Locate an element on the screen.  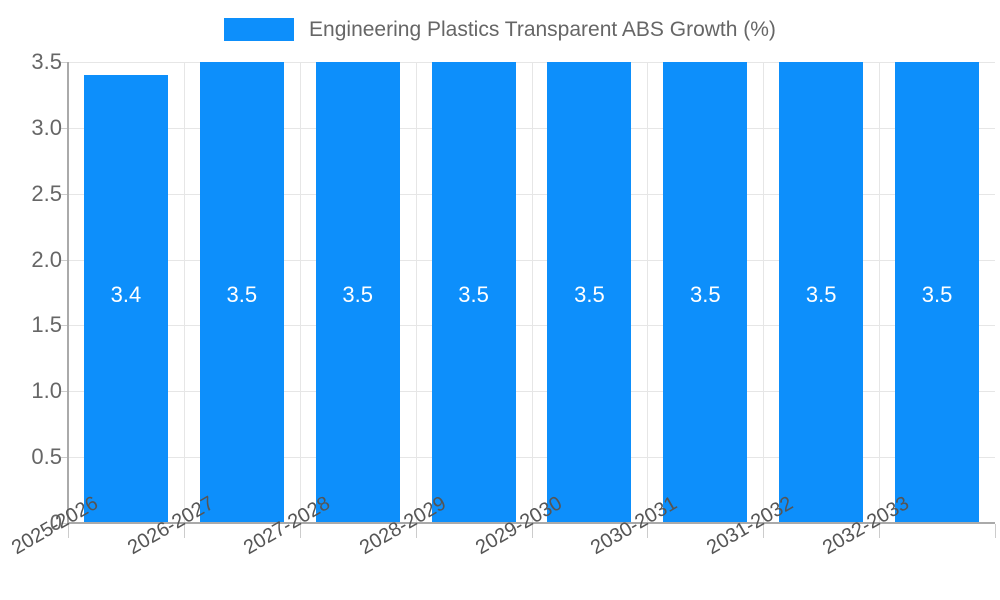
y-axis-tick-label: 0 is located at coordinates (55, 522).